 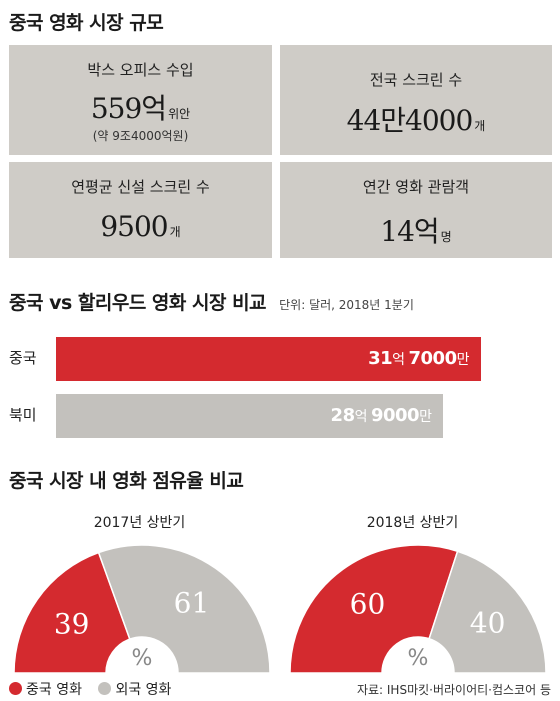 What do you see at coordinates (134, 690) in the screenshot?
I see `legend-item-foreign: 외국 영화` at bounding box center [134, 690].